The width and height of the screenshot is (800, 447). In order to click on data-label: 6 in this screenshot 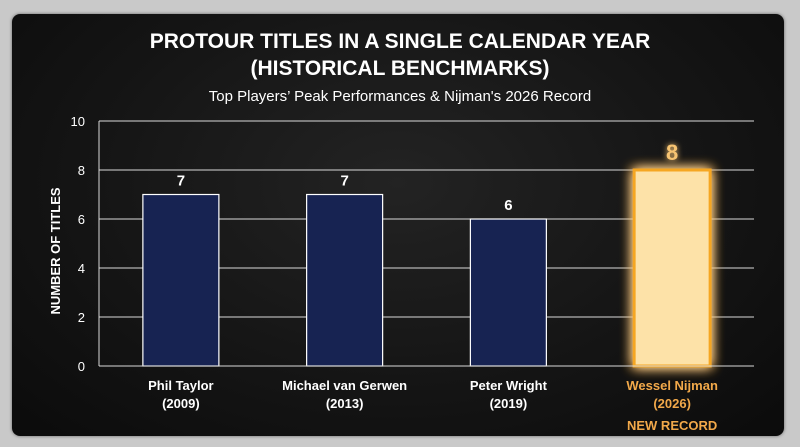, I will do `click(508, 205)`.